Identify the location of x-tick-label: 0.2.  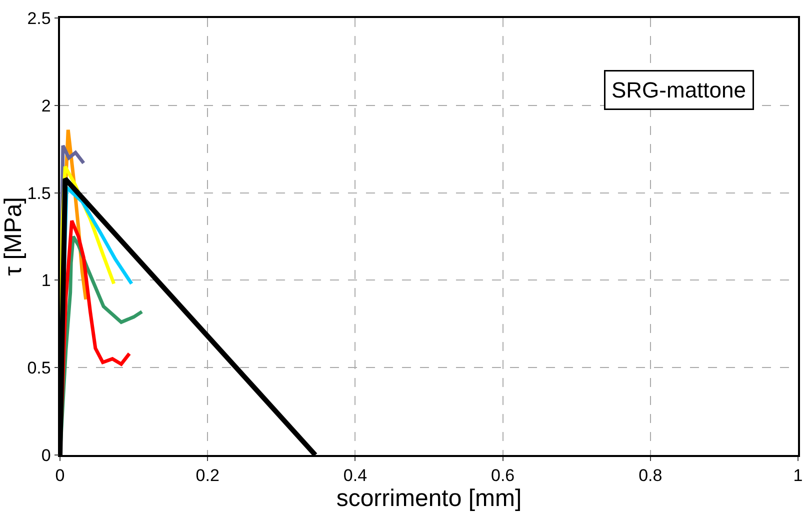
(208, 476).